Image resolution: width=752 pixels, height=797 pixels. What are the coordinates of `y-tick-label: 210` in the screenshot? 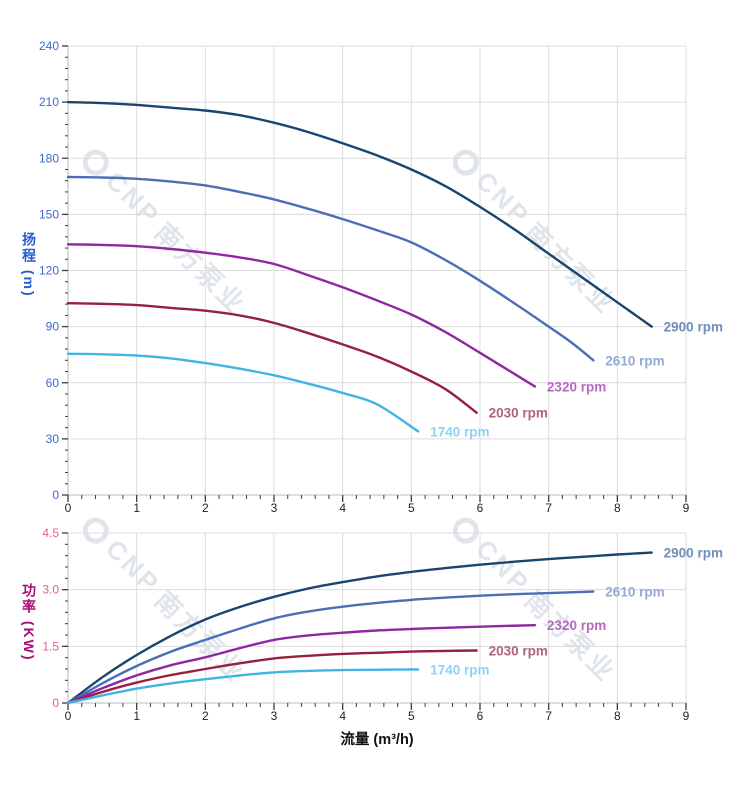 It's located at (49, 102).